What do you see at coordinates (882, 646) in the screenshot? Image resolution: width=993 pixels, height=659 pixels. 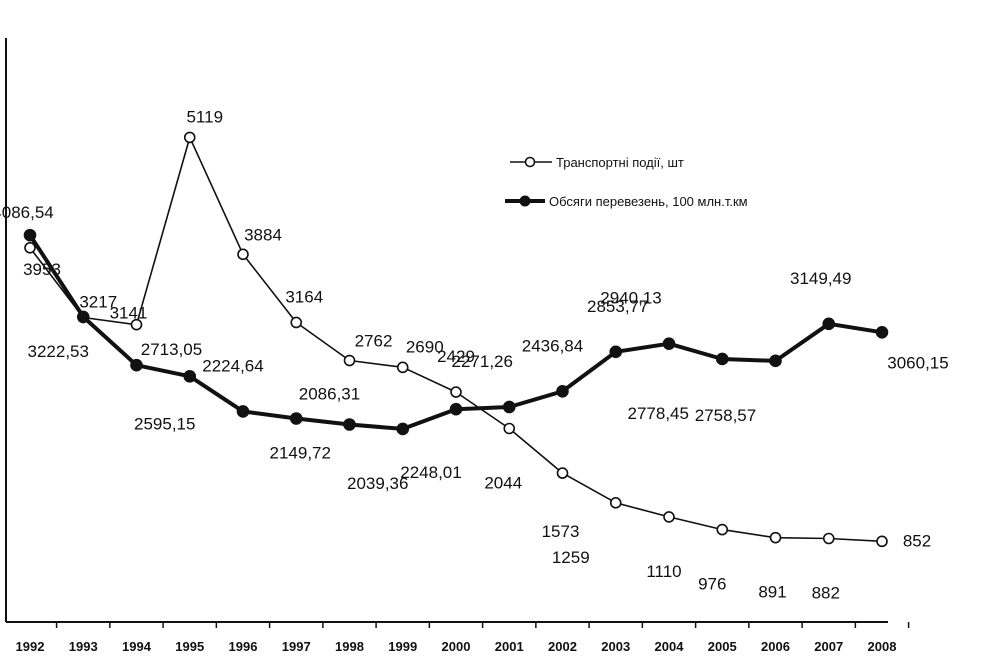 I see `x-tick-label: 2008` at bounding box center [882, 646].